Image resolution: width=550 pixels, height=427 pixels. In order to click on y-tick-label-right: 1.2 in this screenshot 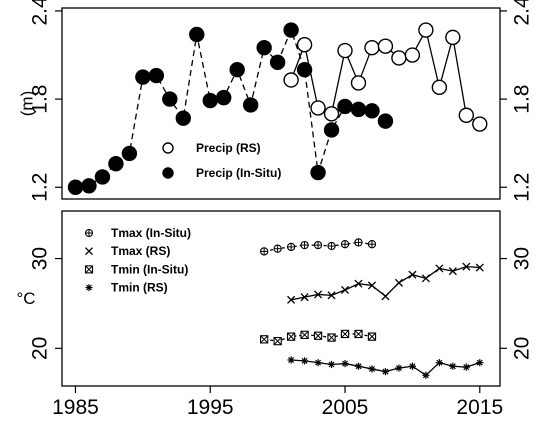, I will do `click(522, 187)`.